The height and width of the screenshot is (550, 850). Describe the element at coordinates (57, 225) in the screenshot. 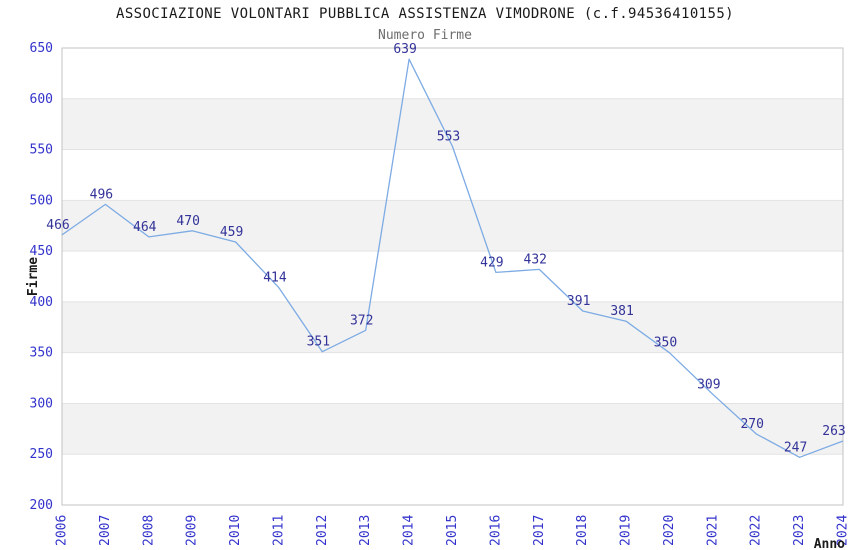

I see `data-label: 466` at that location.